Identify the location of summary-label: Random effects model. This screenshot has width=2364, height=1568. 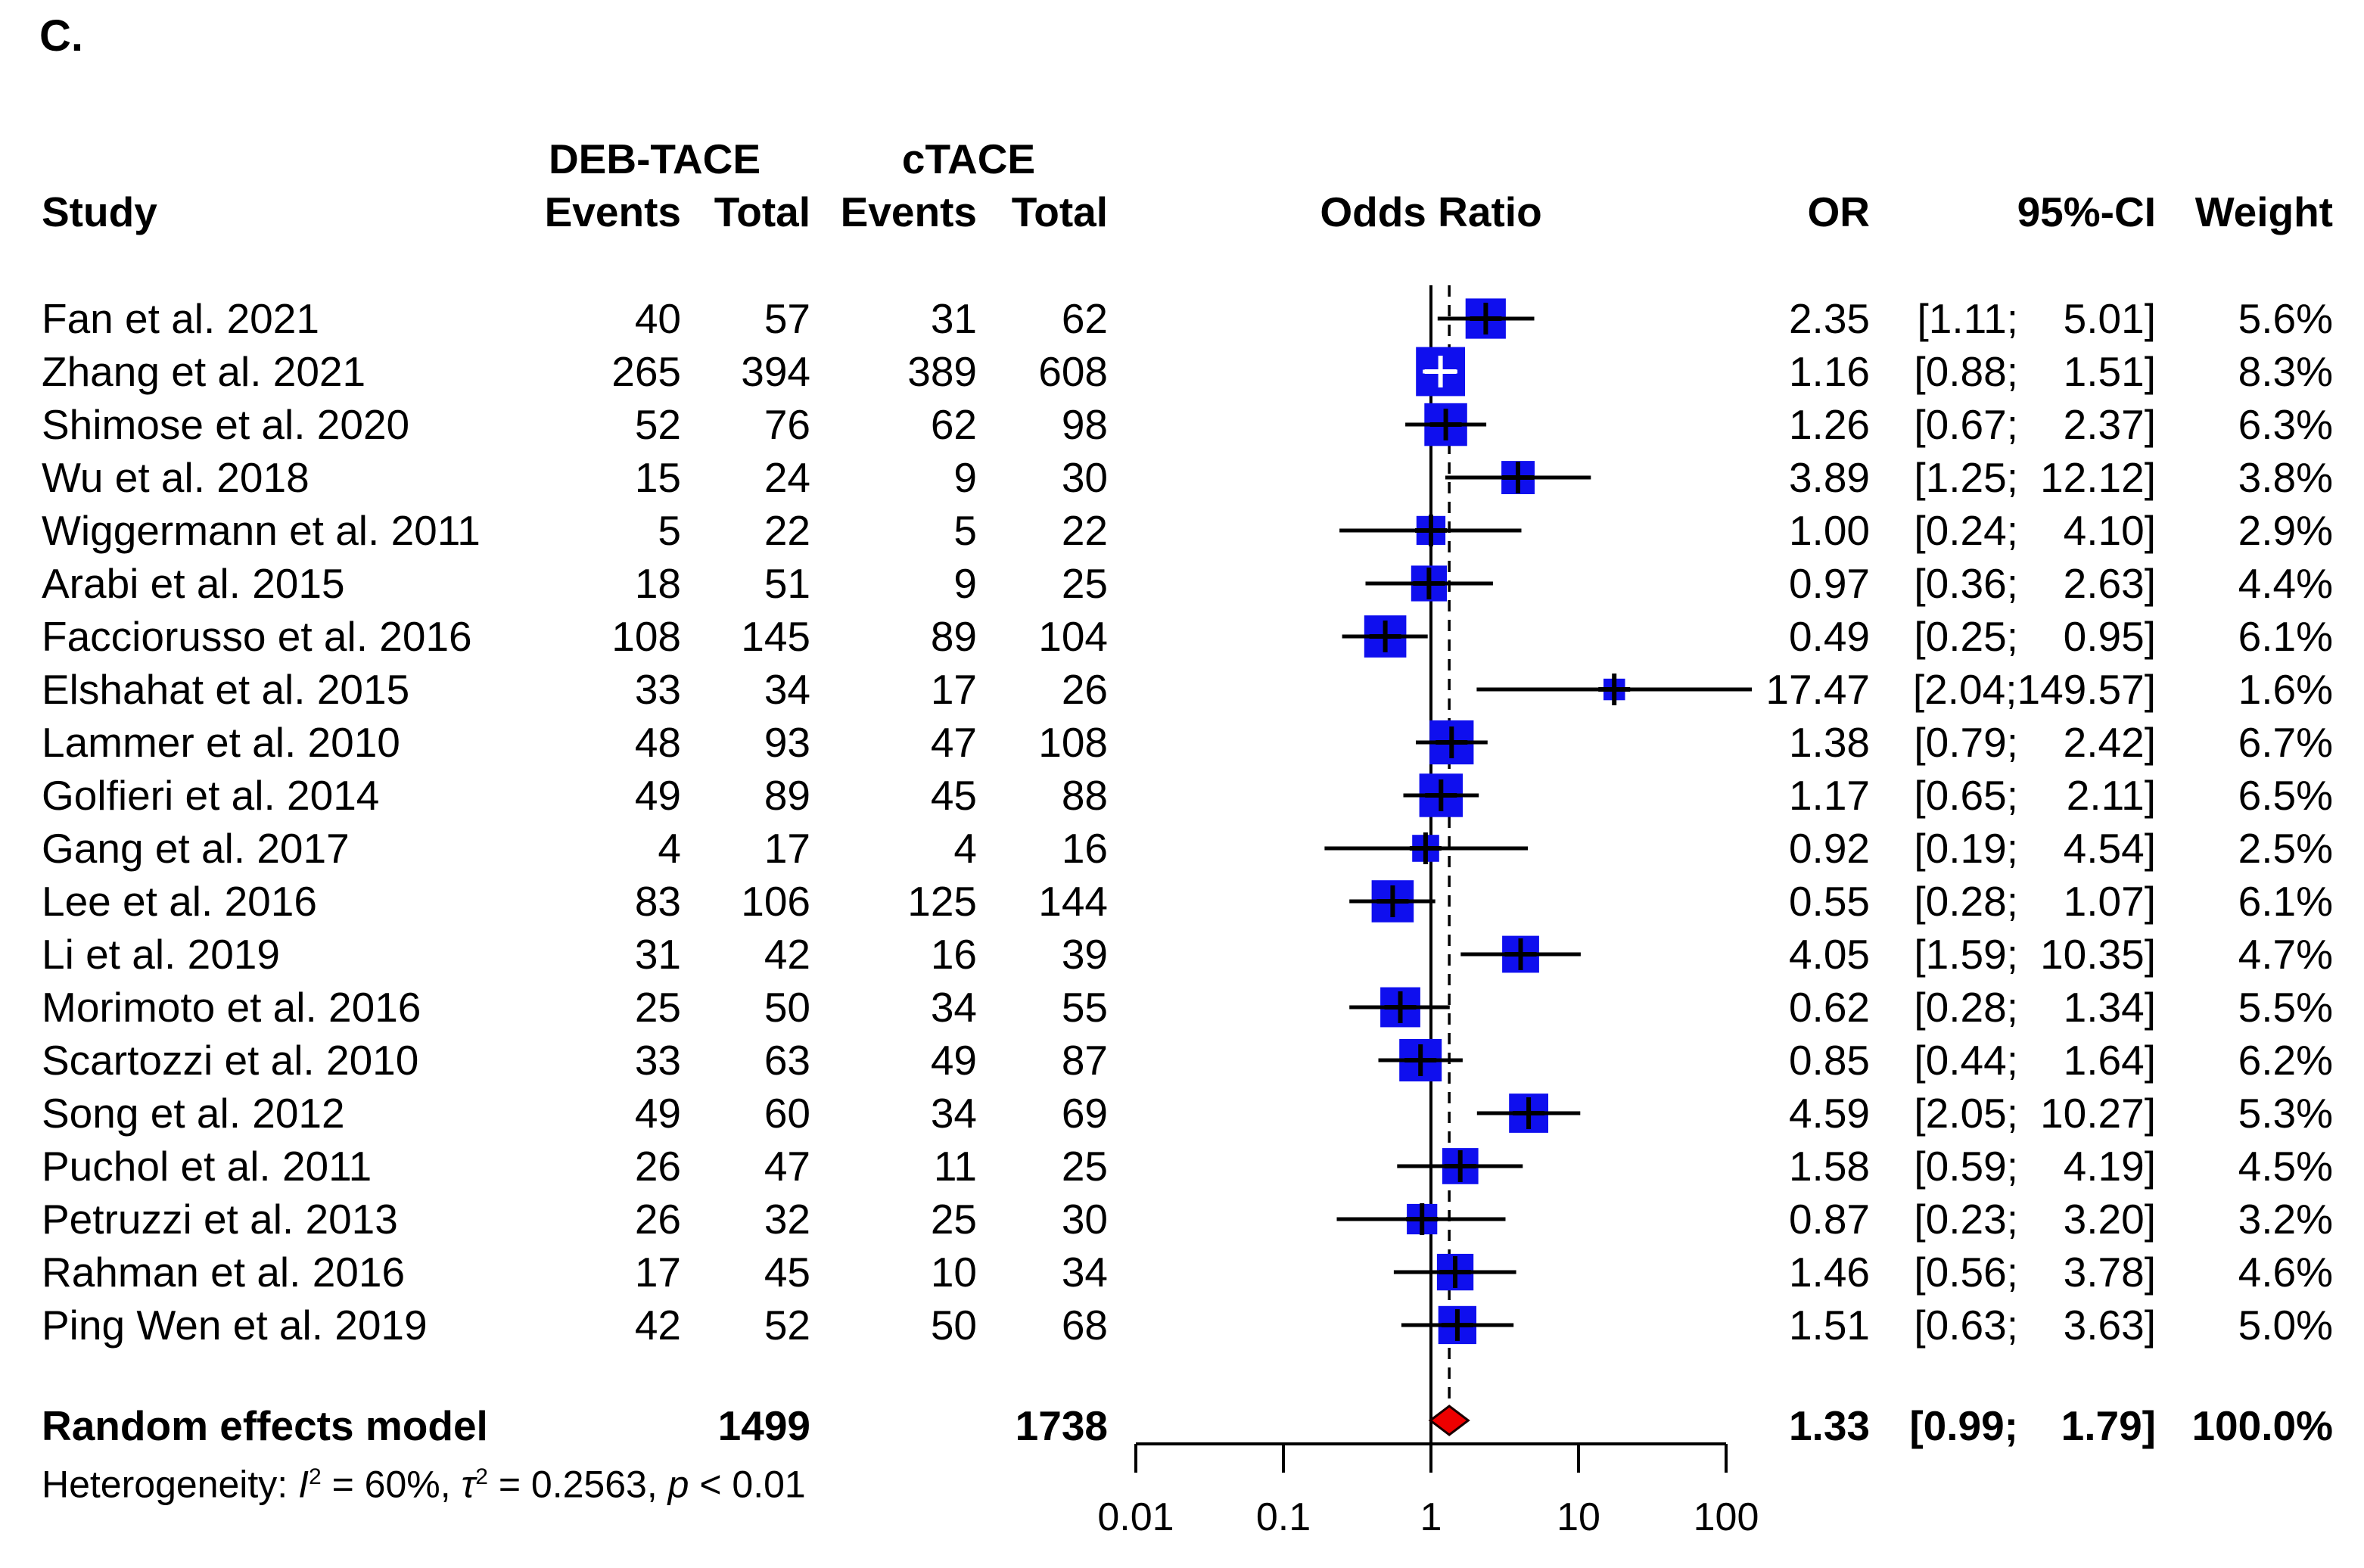
(265, 1425).